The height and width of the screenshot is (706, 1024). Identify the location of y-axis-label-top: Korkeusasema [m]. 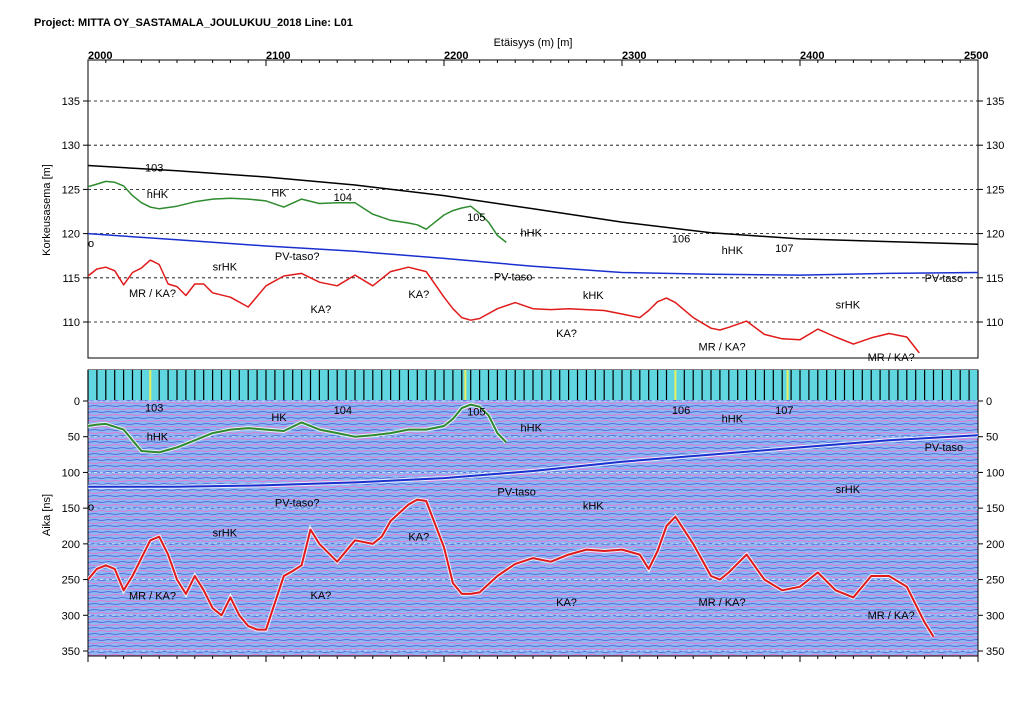
(47, 210).